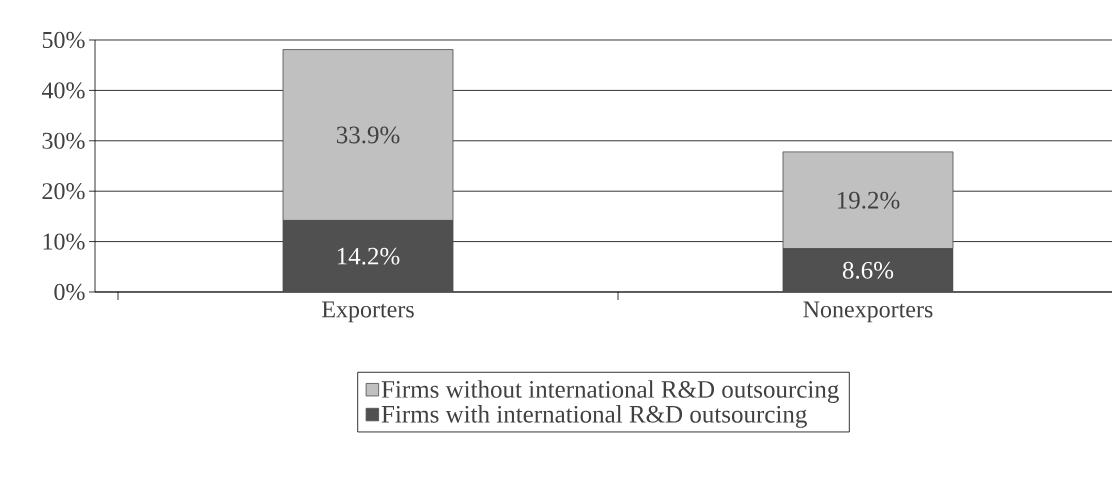 The height and width of the screenshot is (494, 1116). Describe the element at coordinates (610, 392) in the screenshot. I see `legend-label: Firms without international R&D outsourcing` at that location.